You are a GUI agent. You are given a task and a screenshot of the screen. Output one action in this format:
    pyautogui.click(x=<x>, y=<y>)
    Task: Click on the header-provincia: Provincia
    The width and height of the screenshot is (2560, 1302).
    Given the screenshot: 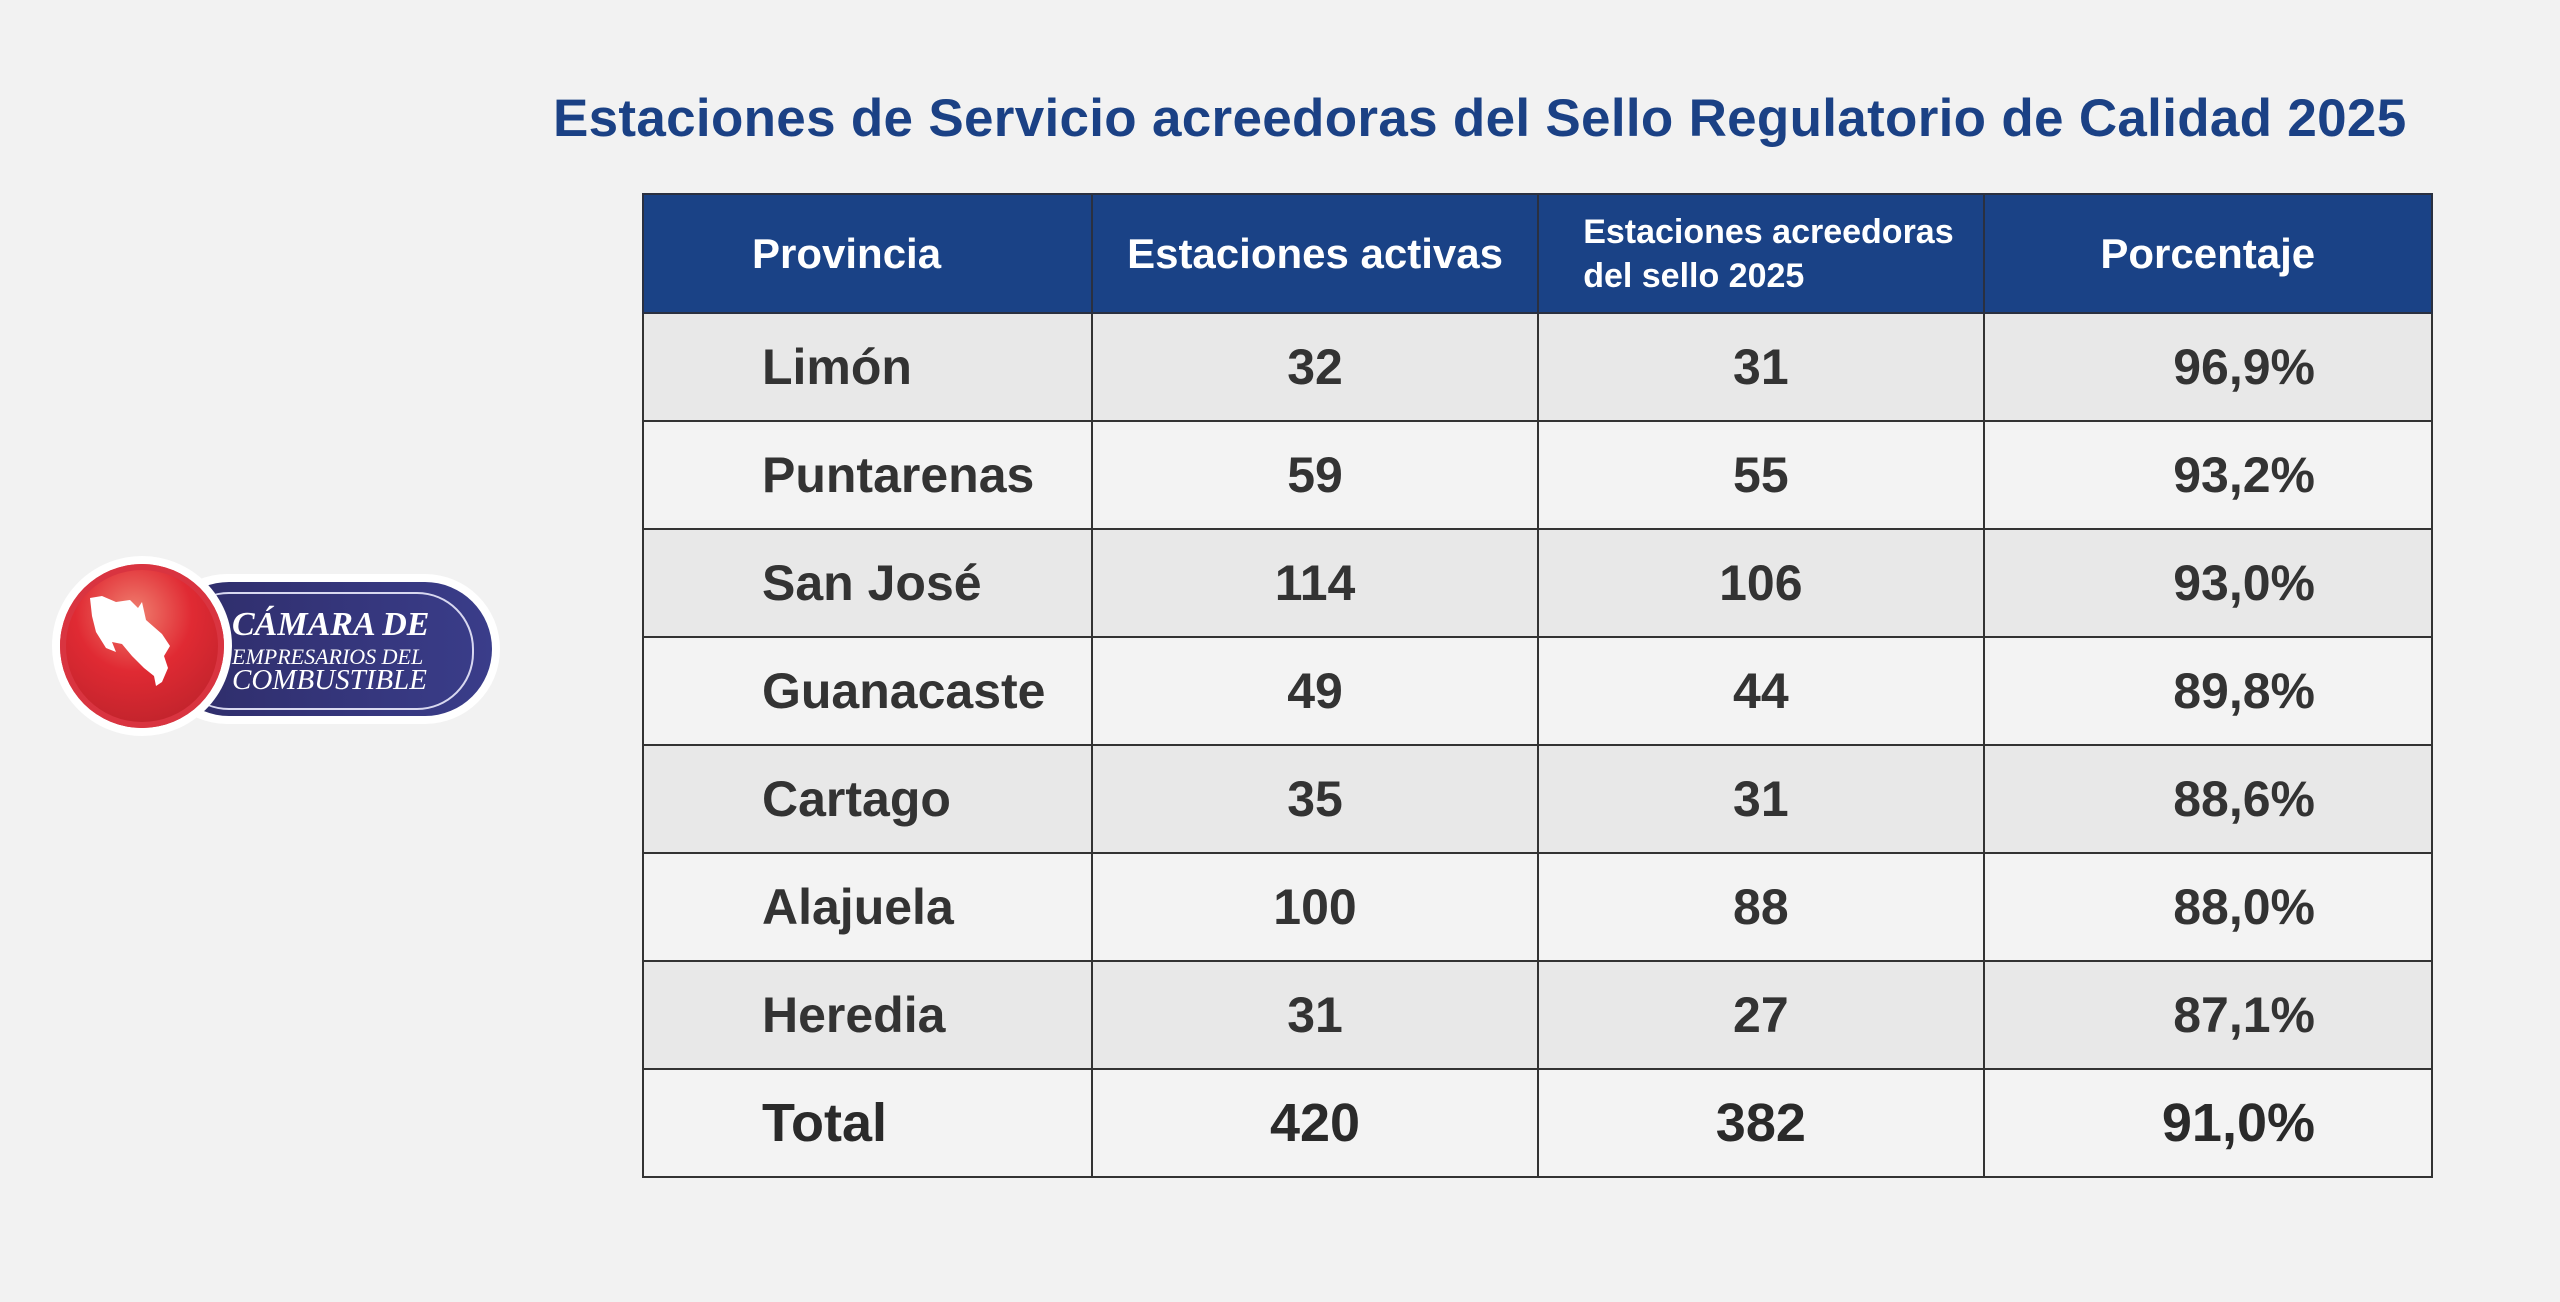 What is the action you would take?
    pyautogui.click(x=867, y=253)
    